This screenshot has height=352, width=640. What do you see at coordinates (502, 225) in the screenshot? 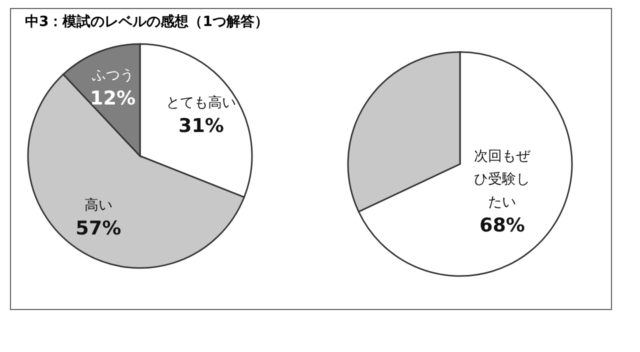
I see `data-label: 68%` at bounding box center [502, 225].